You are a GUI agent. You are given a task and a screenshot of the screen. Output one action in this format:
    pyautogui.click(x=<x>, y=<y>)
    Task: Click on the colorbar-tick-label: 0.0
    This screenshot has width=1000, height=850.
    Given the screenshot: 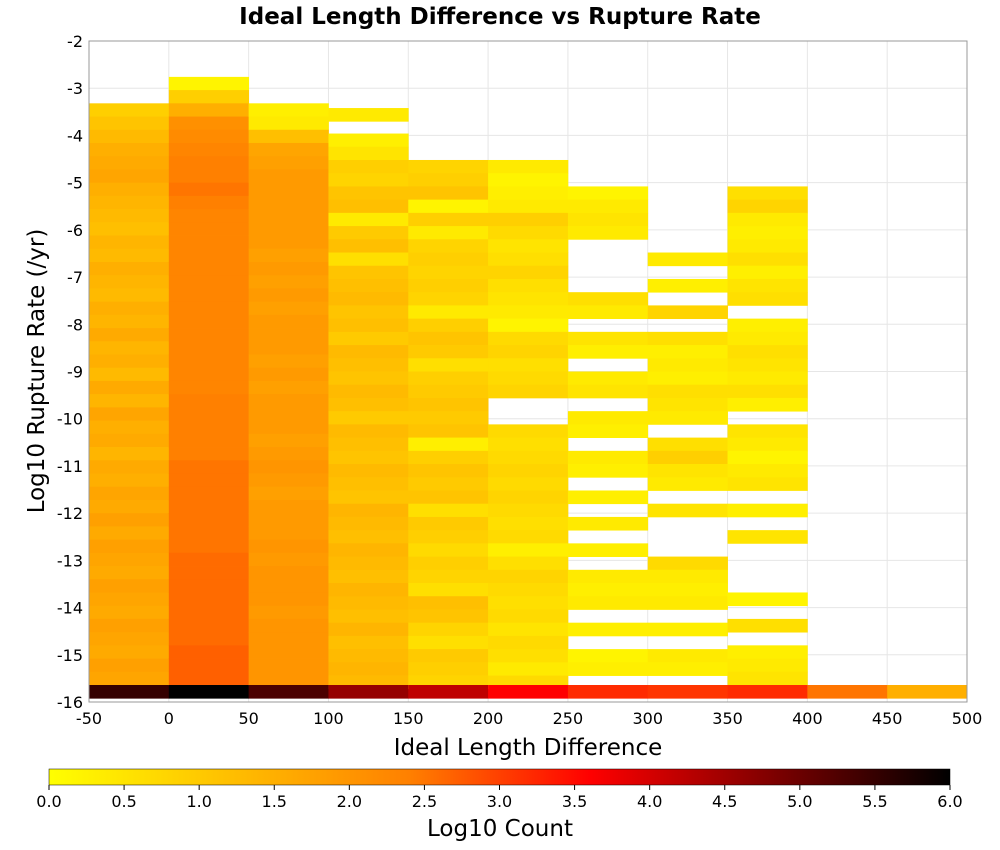 What is the action you would take?
    pyautogui.click(x=48, y=801)
    